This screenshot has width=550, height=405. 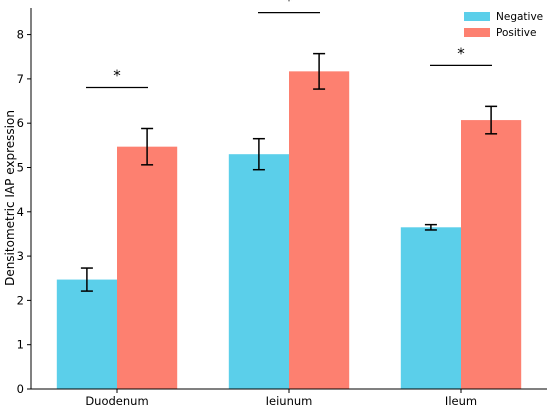 What do you see at coordinates (20, 300) in the screenshot?
I see `y-tick-label: 2` at bounding box center [20, 300].